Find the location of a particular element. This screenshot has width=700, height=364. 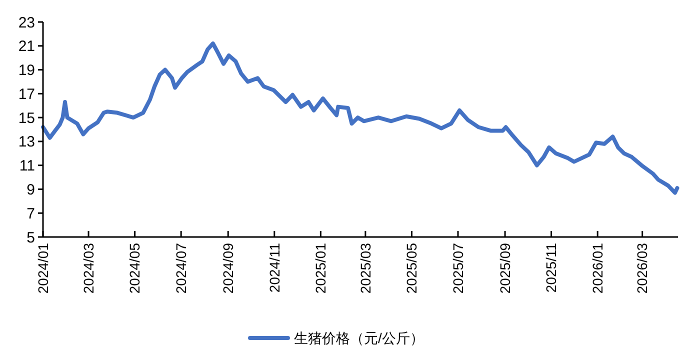

x-tick-label: 2024/03 is located at coordinates (88, 268).